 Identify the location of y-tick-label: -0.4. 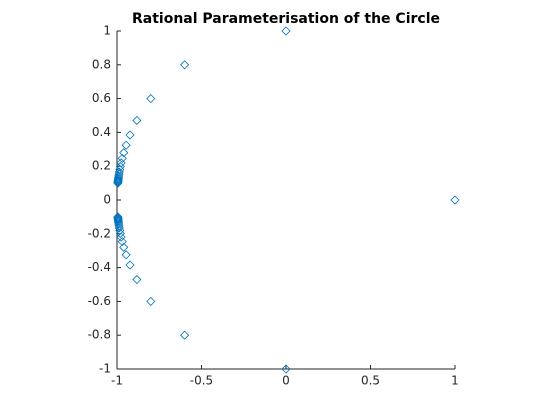
(99, 267).